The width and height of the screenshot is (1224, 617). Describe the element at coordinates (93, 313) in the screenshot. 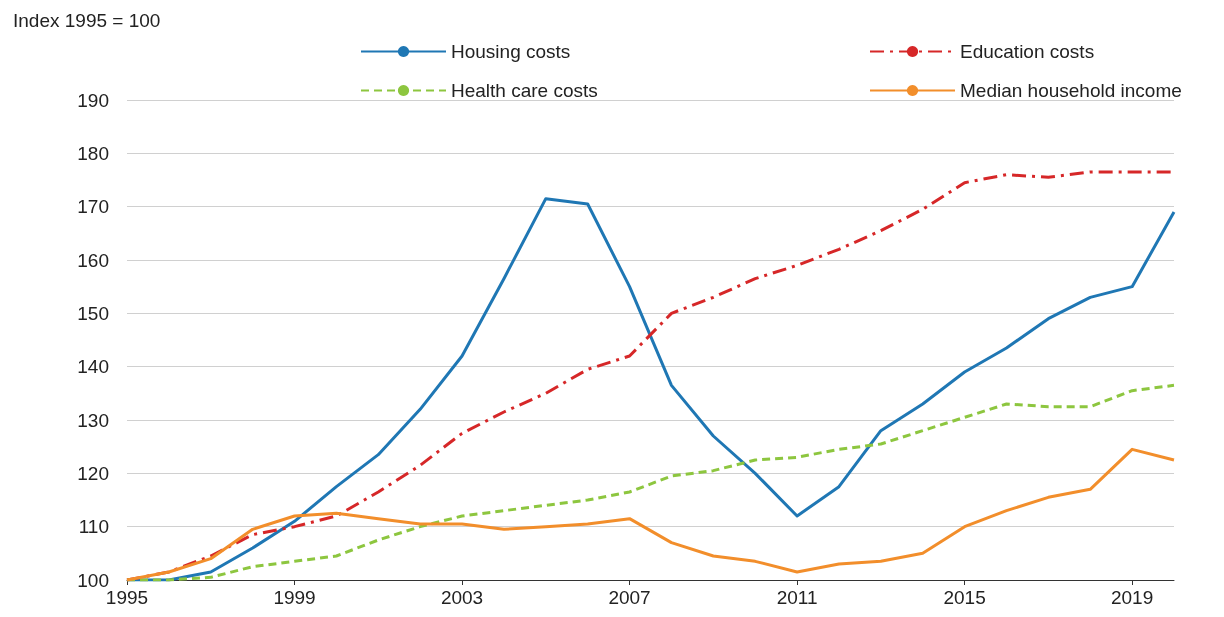

I see `y-tick-label: 150` at that location.